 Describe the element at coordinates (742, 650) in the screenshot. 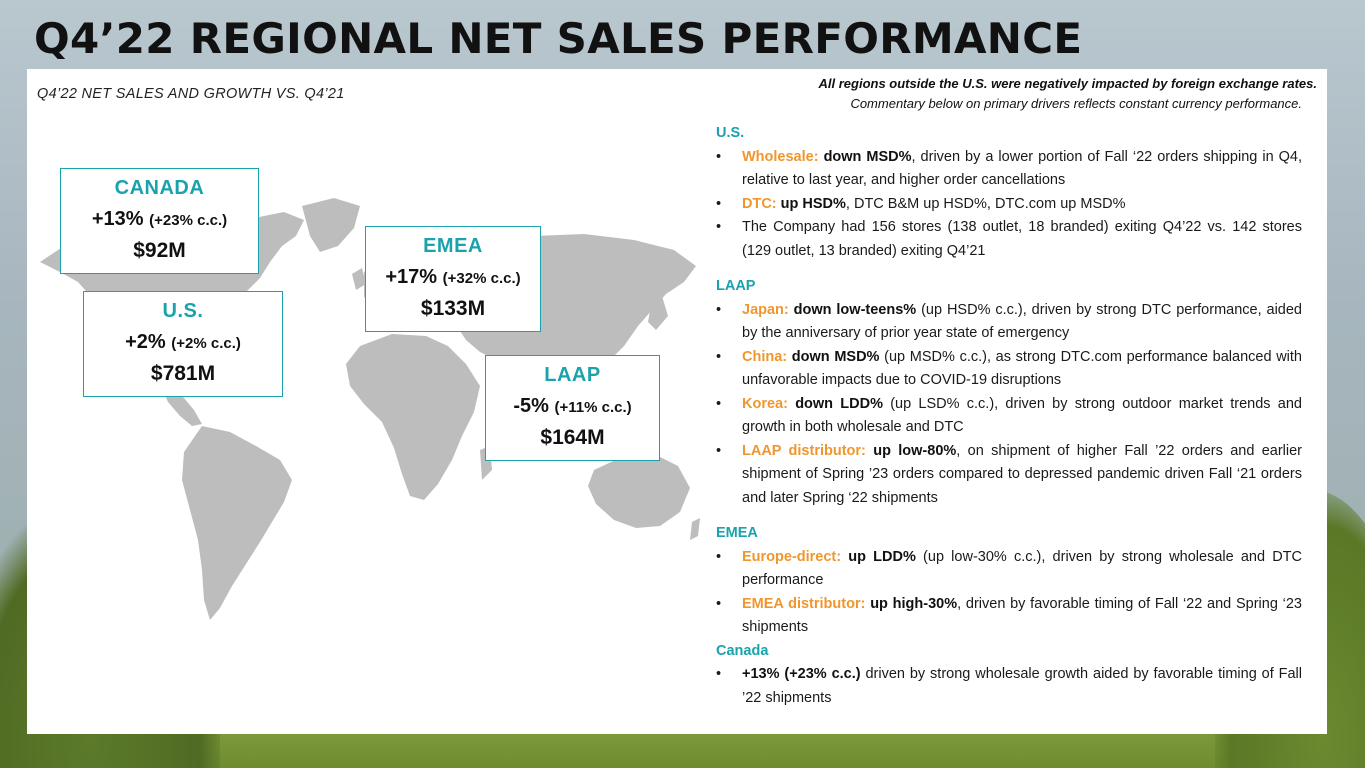

I see `section-heading-canada: Canada` at that location.